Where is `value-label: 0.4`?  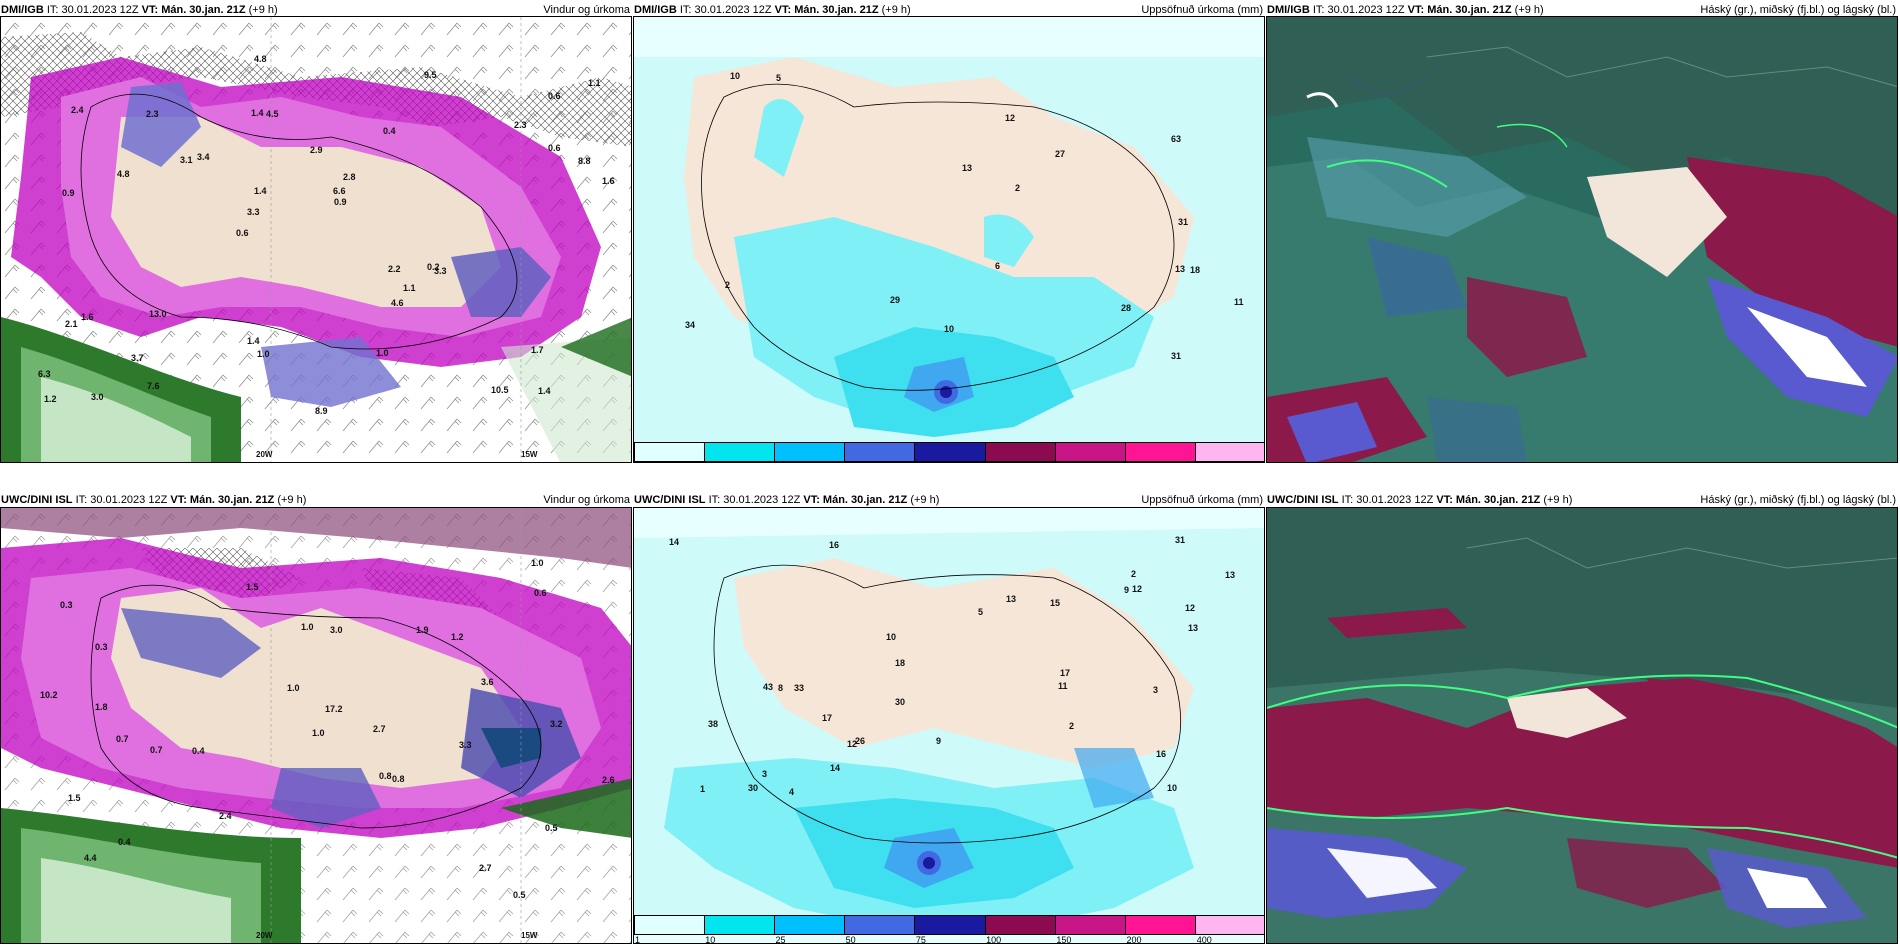
value-label: 0.4 is located at coordinates (198, 751).